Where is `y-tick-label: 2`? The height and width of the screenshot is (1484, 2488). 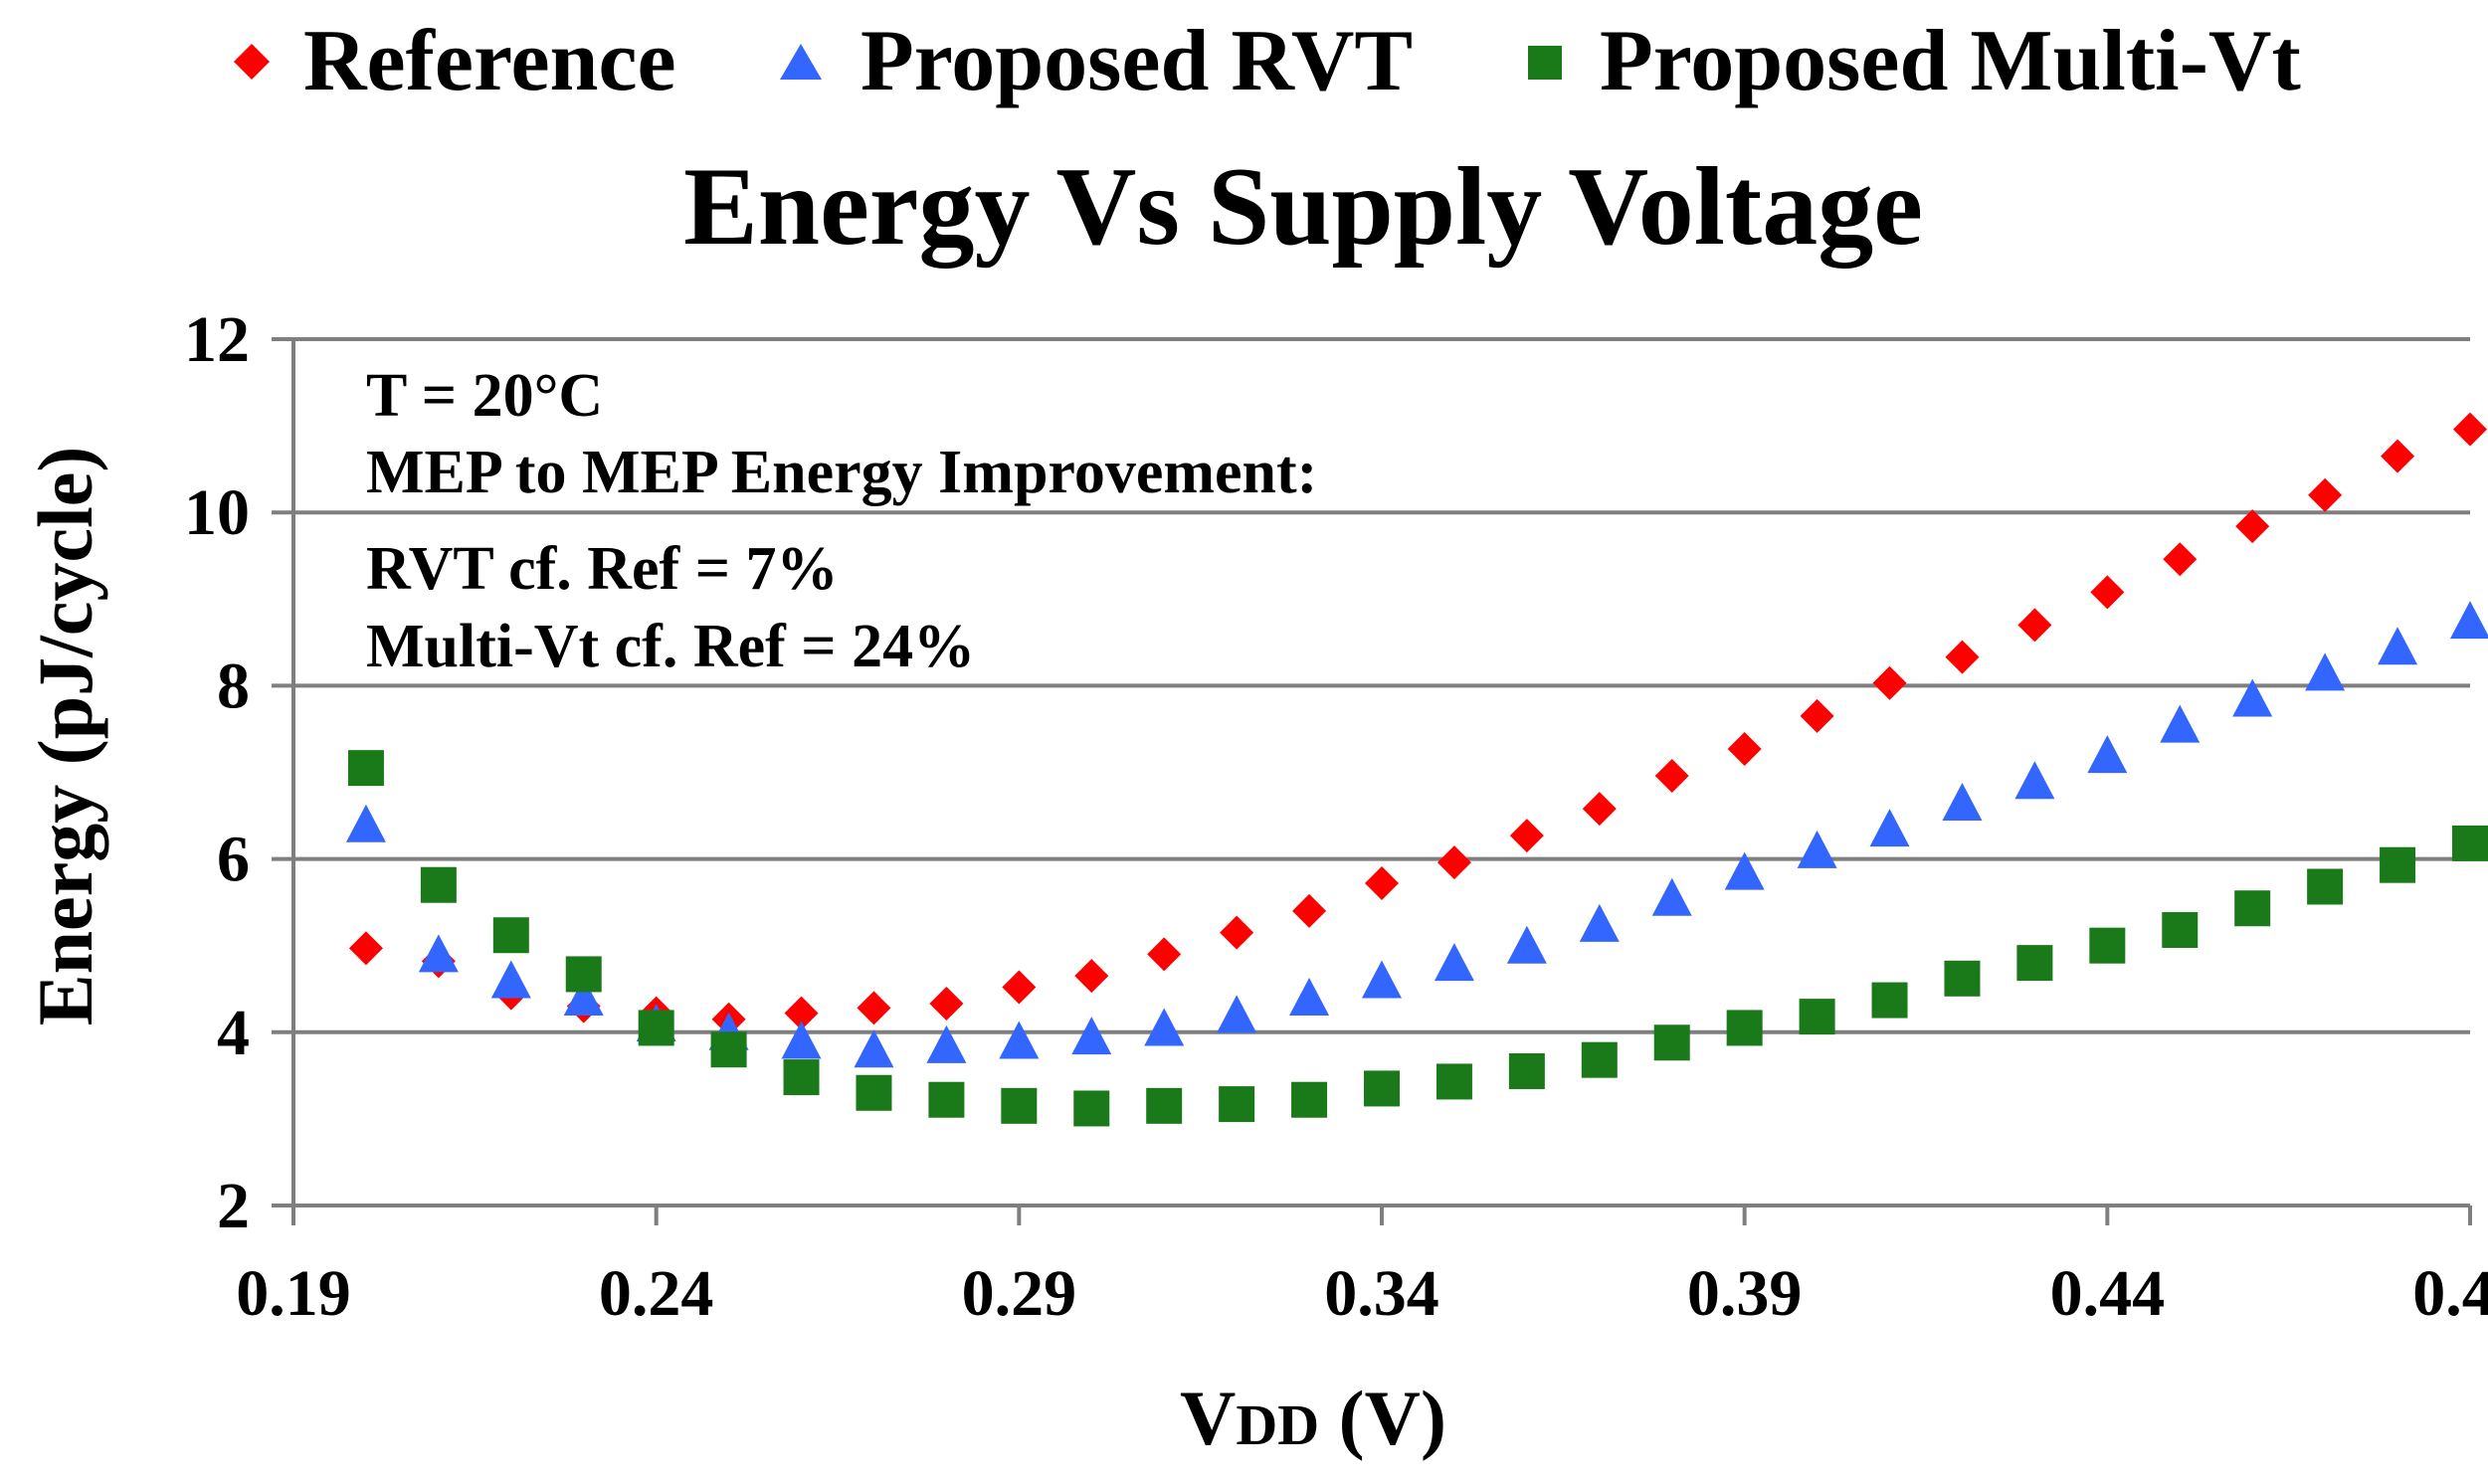 y-tick-label: 2 is located at coordinates (233, 1206).